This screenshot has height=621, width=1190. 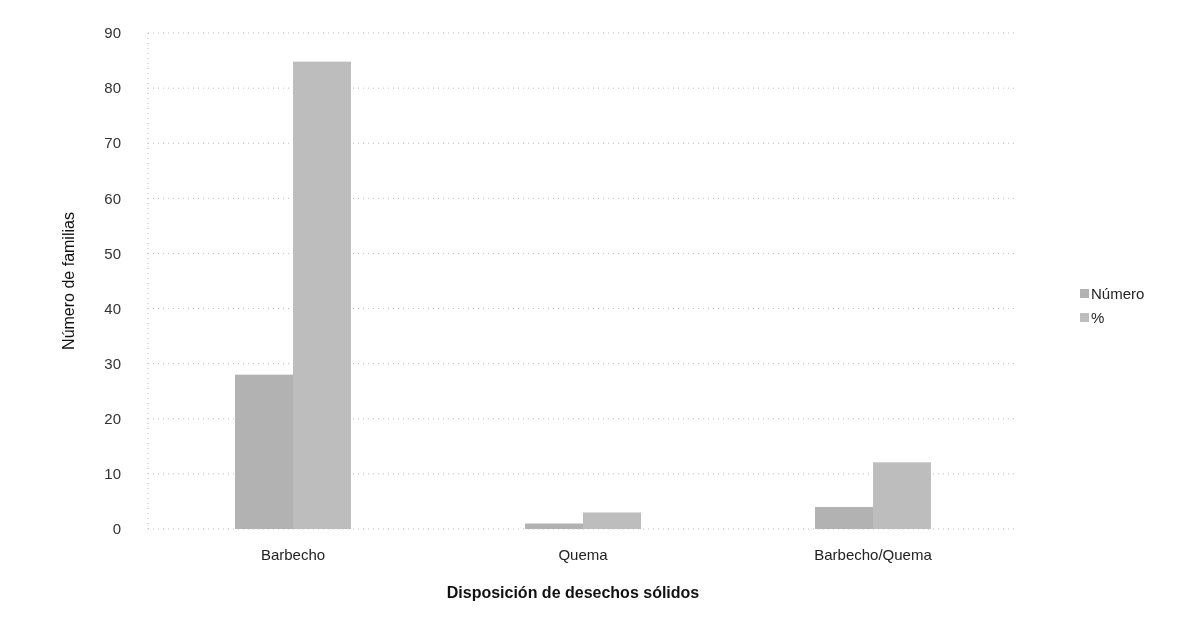 I want to click on y-tick-label: 70, so click(x=112, y=143).